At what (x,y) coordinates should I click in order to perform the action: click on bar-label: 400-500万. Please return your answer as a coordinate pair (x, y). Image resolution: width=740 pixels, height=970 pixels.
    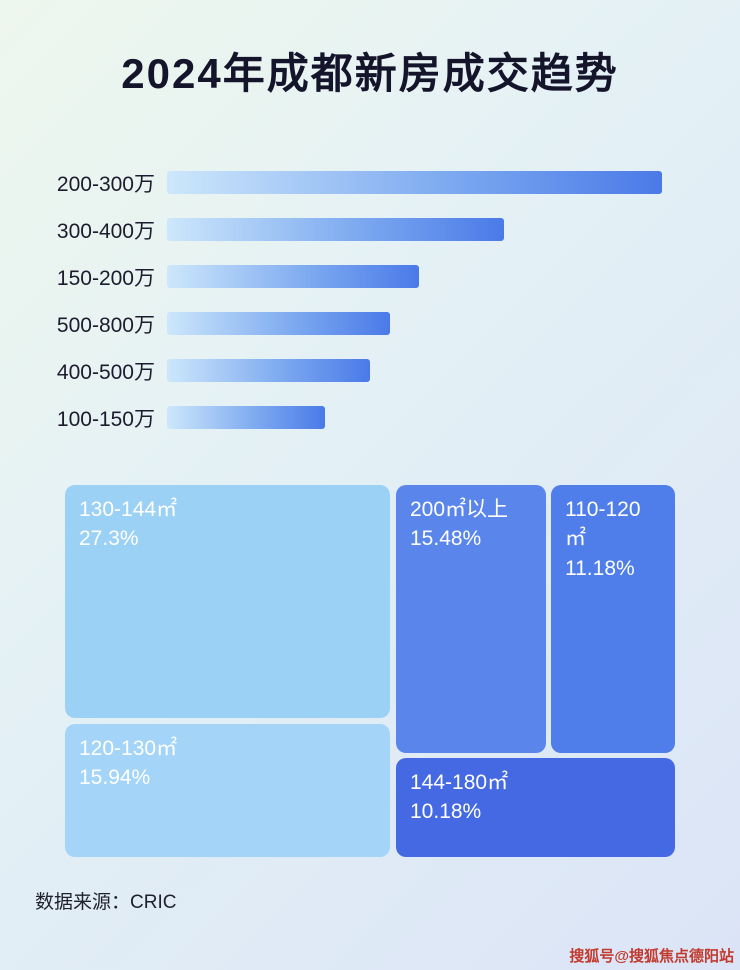
    Looking at the image, I should click on (105, 372).